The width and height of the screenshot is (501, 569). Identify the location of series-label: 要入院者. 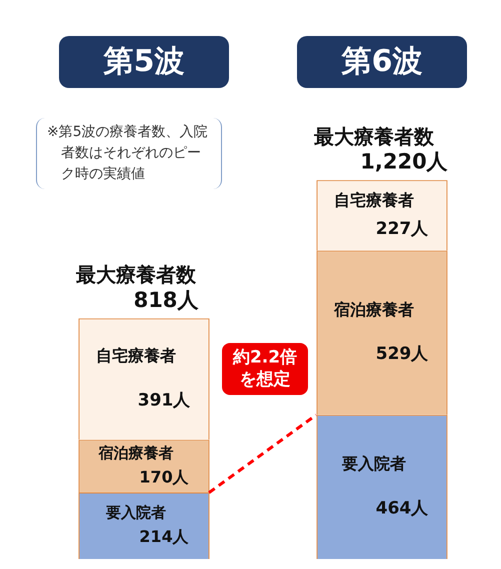
(135, 513).